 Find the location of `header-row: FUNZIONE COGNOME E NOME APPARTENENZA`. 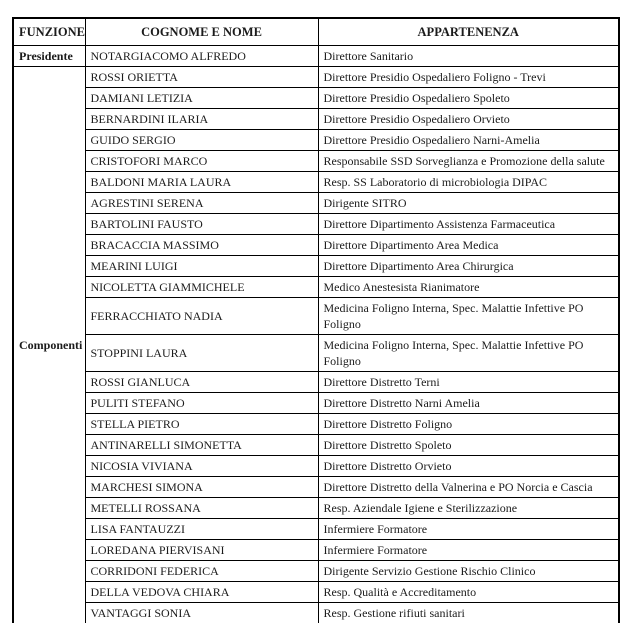

header-row: FUNZIONE COGNOME E NOME APPARTENENZA is located at coordinates (316, 31).